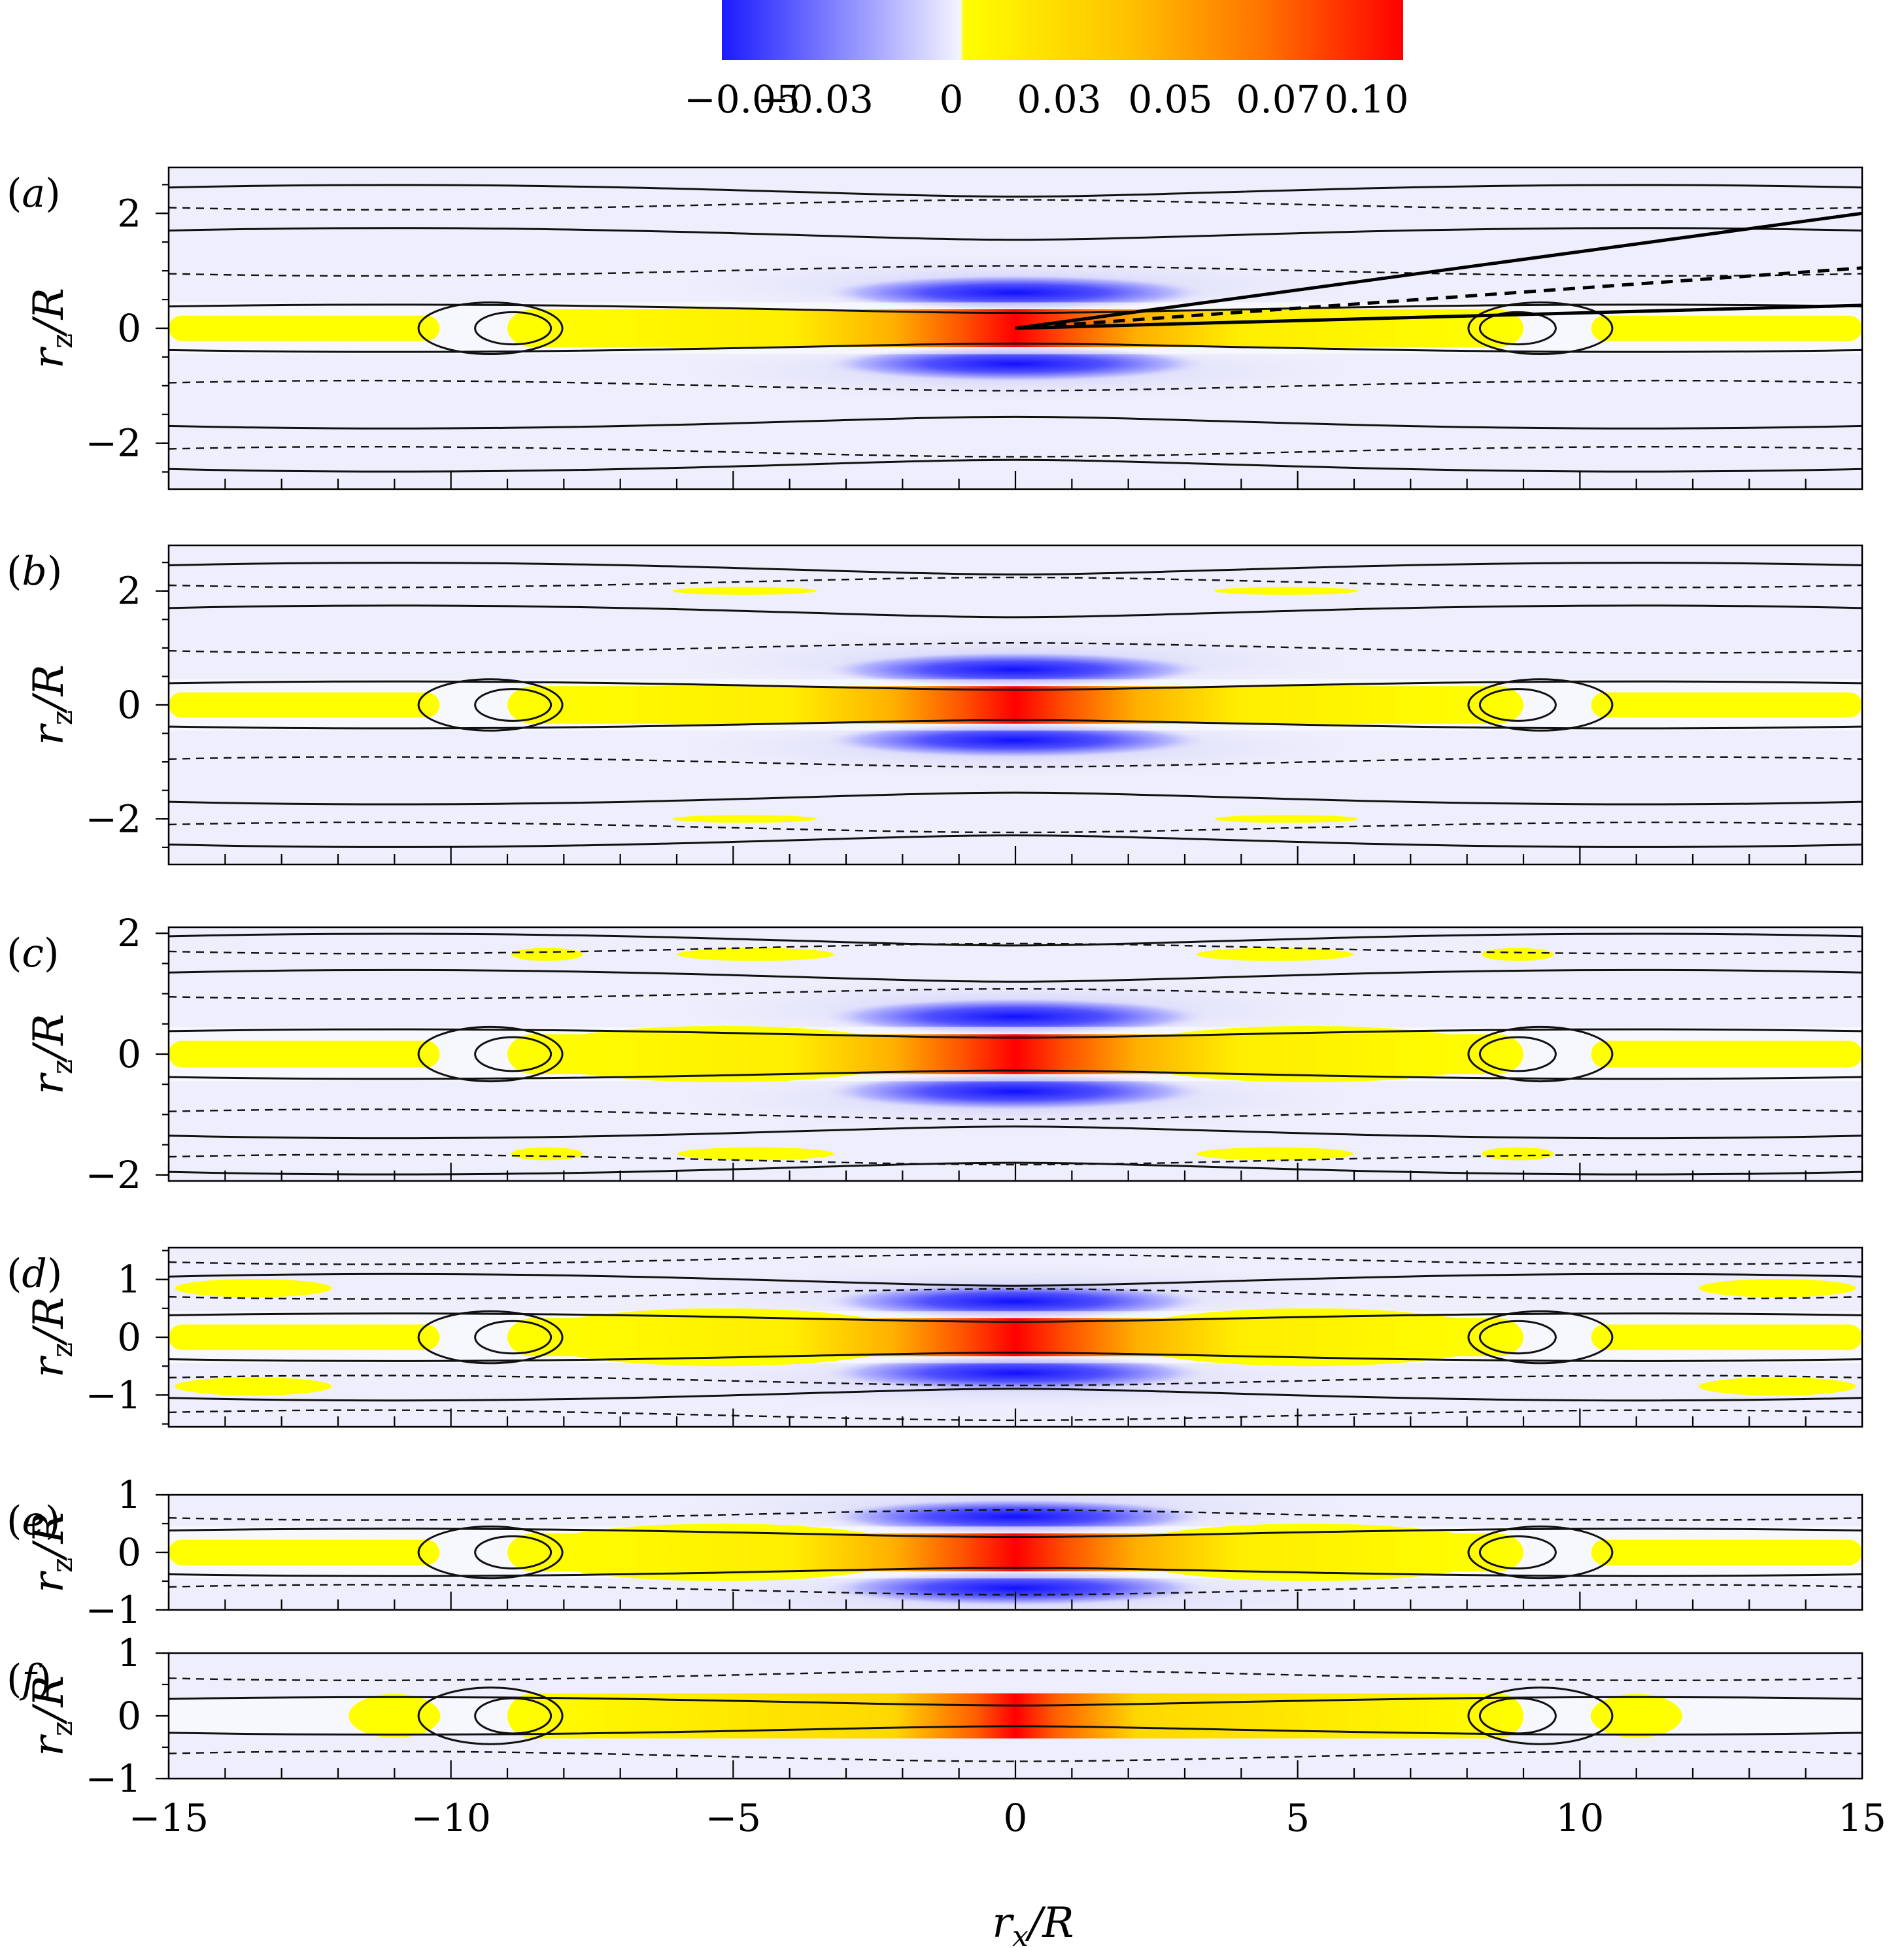  I want to click on y-tick-label: 2, so click(129, 213).